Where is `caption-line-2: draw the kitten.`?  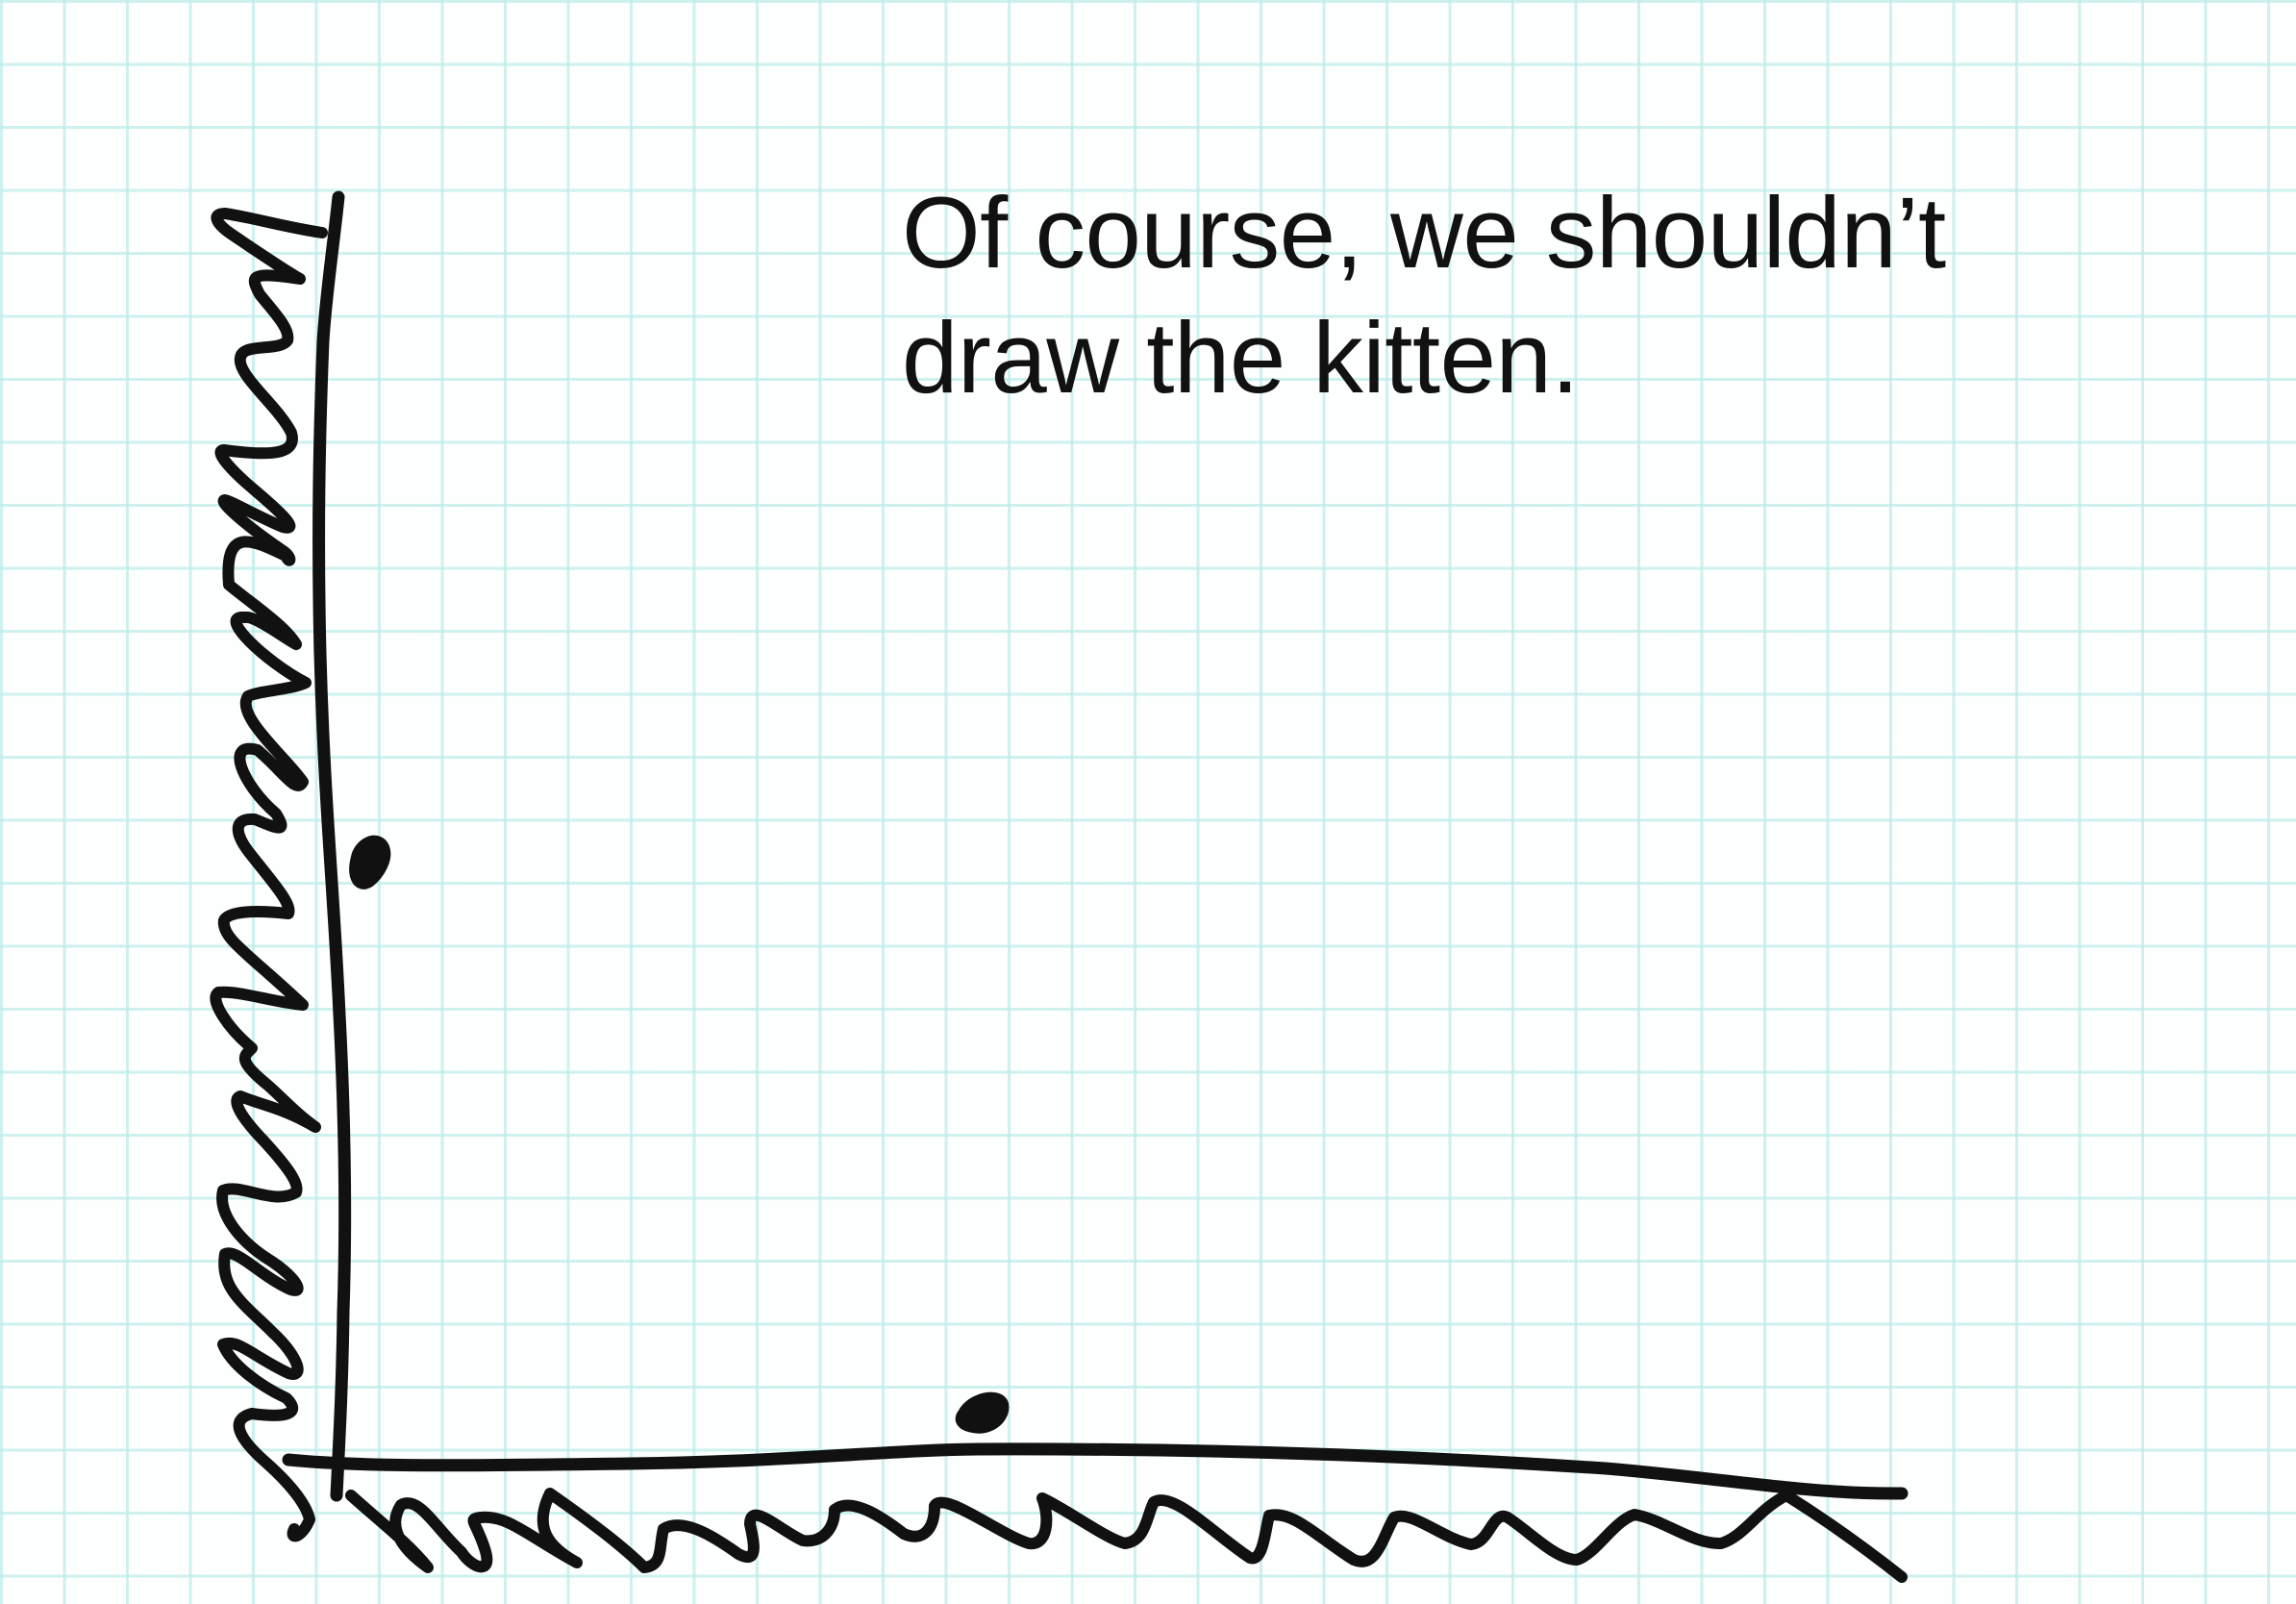
caption-line-2: draw the kitten. is located at coordinates (1241, 358).